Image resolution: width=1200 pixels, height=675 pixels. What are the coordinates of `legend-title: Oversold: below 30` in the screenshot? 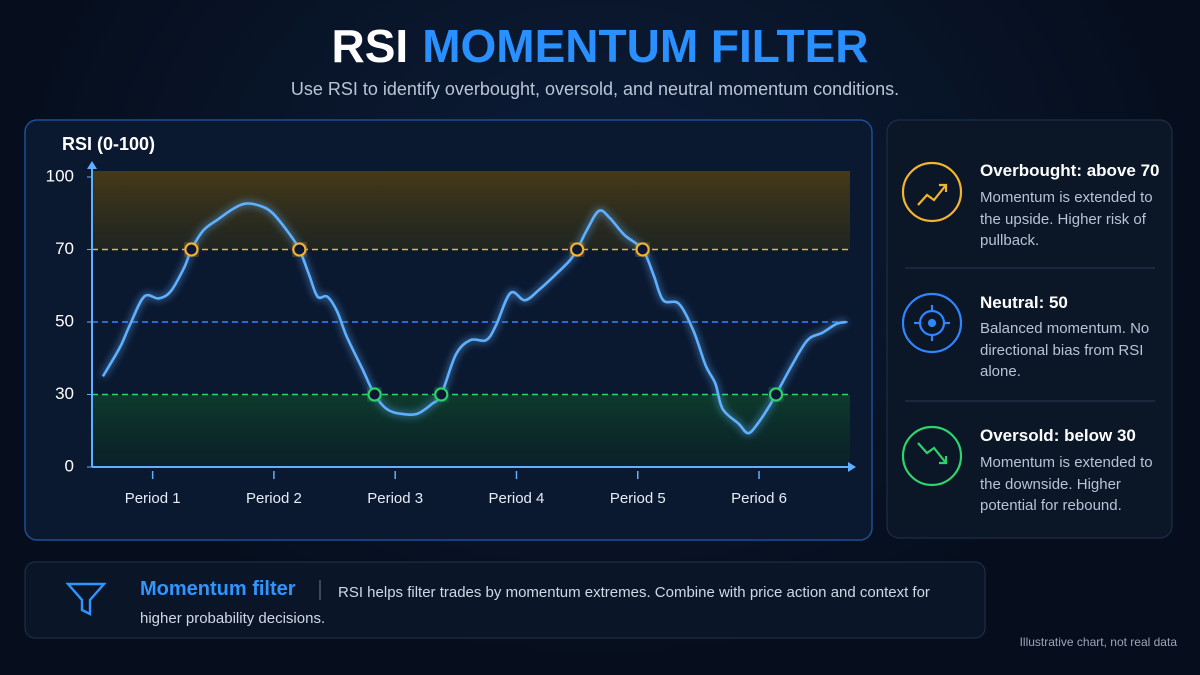 It's located at (1058, 435).